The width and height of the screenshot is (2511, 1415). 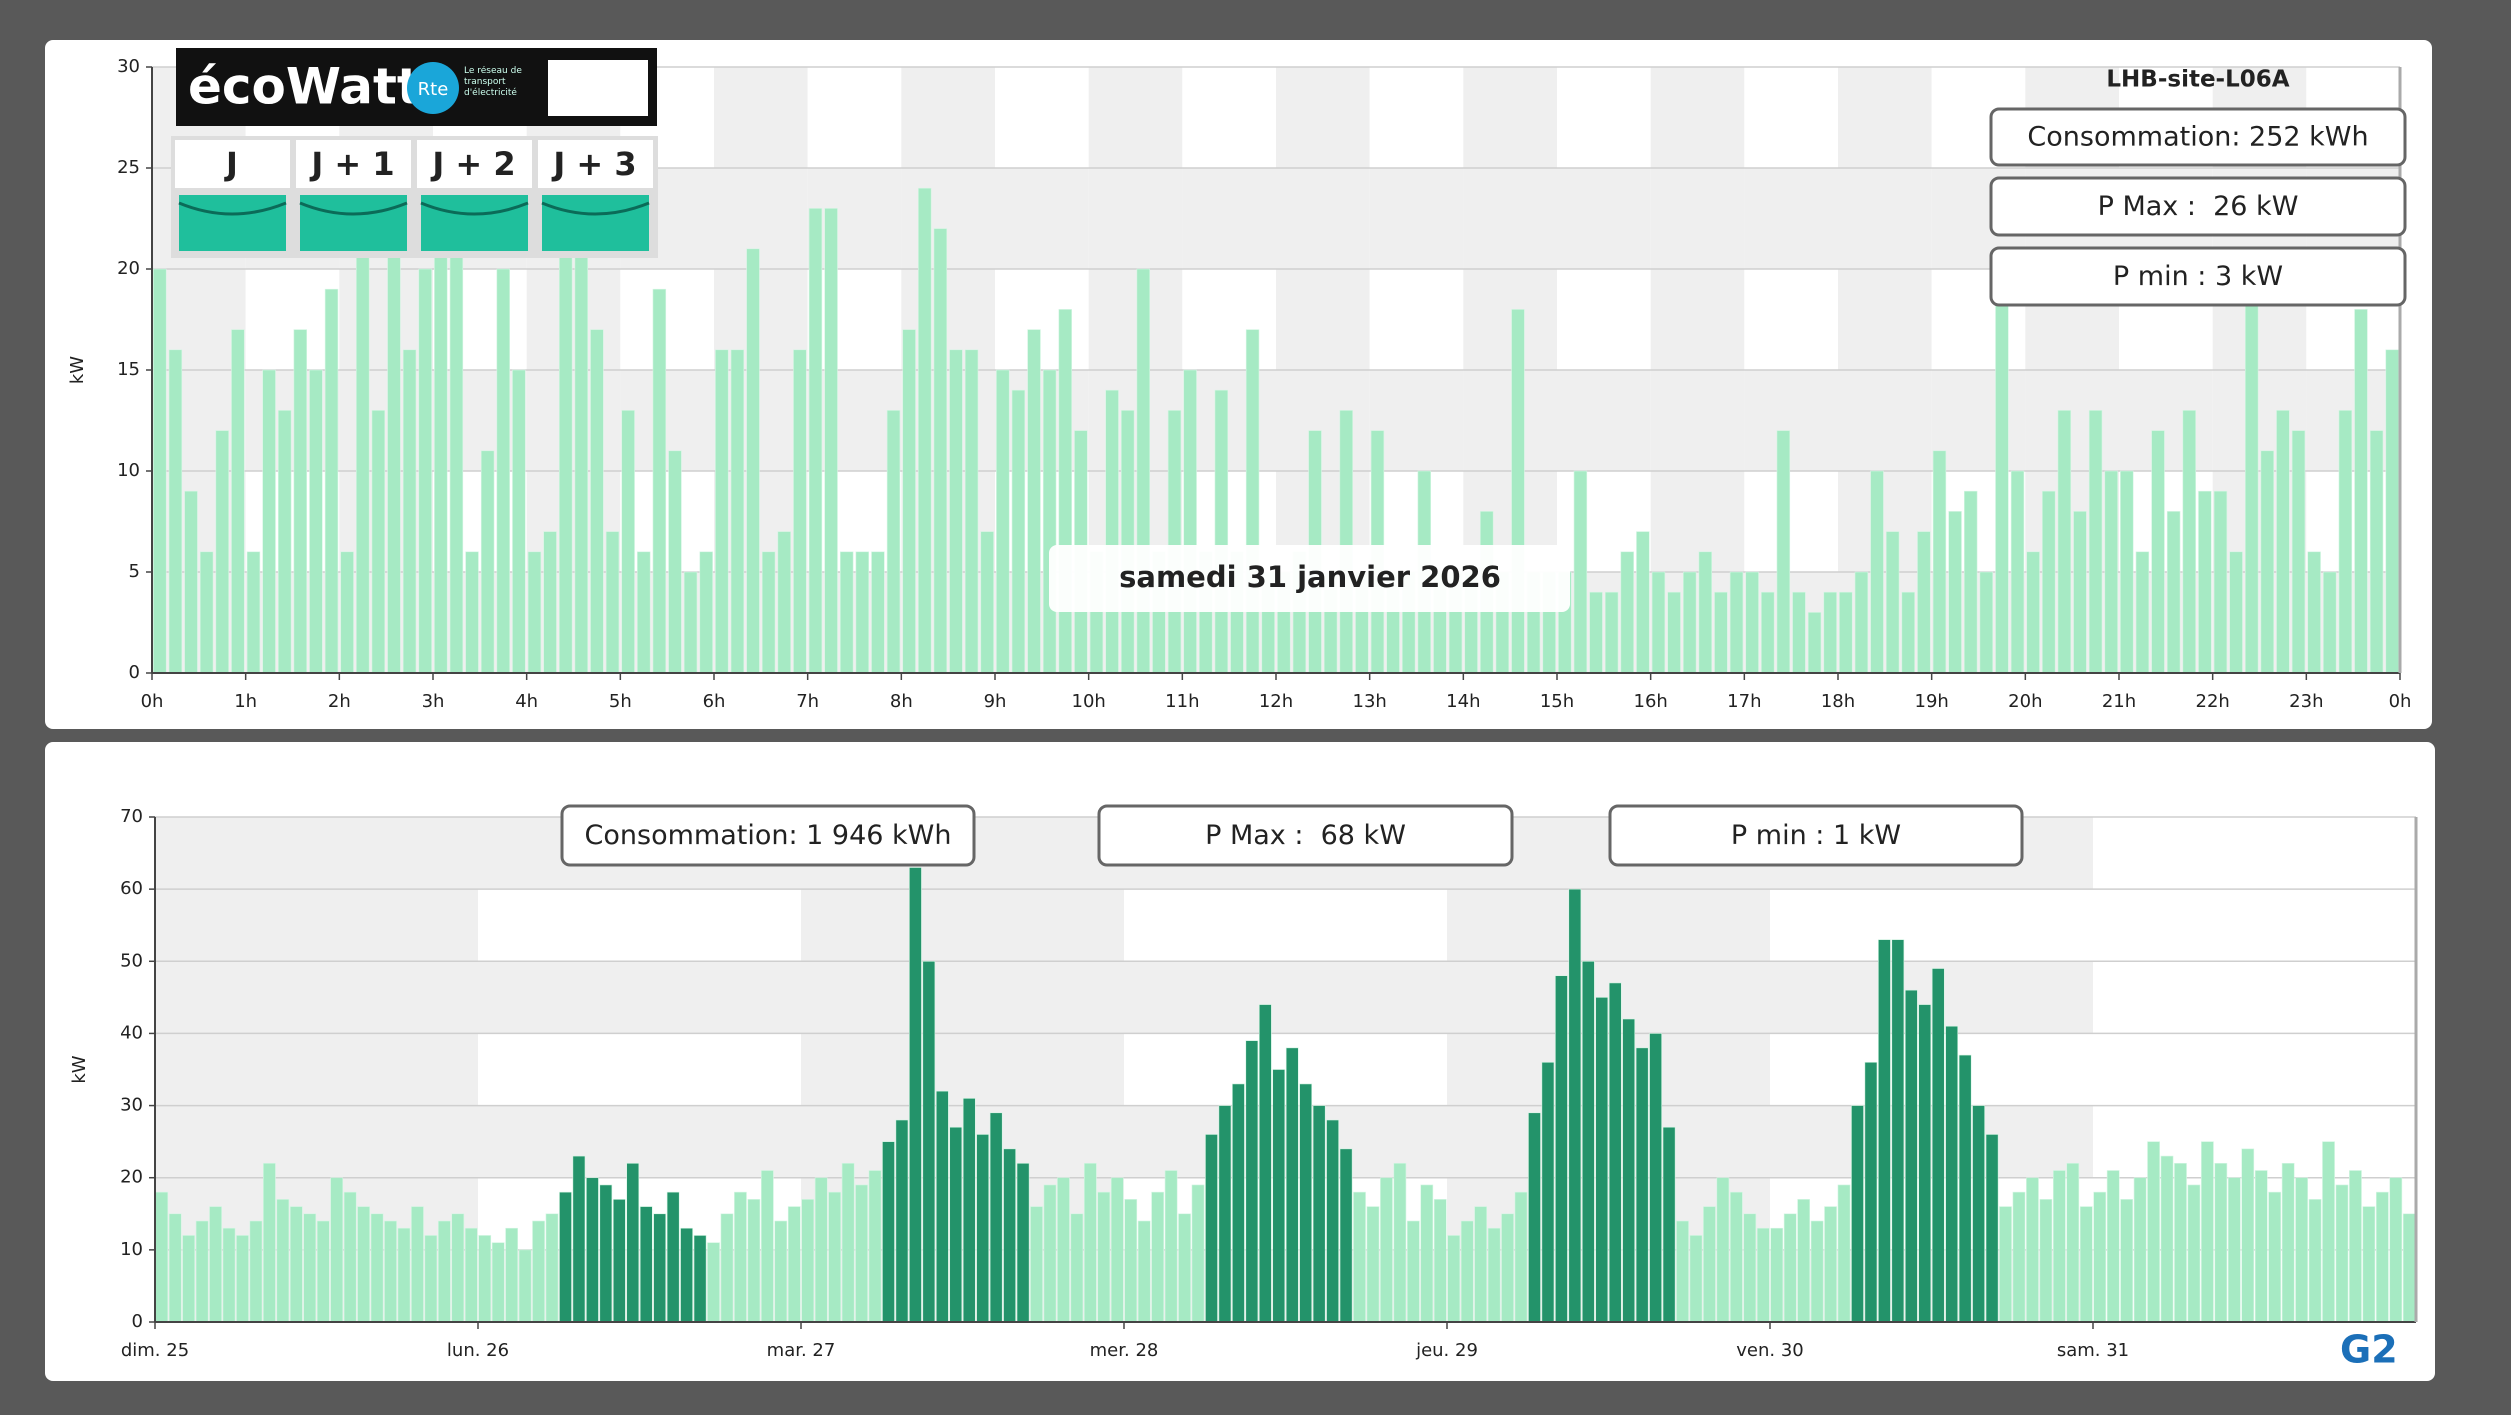 What do you see at coordinates (593, 164) in the screenshot?
I see `day-label: J + 3` at bounding box center [593, 164].